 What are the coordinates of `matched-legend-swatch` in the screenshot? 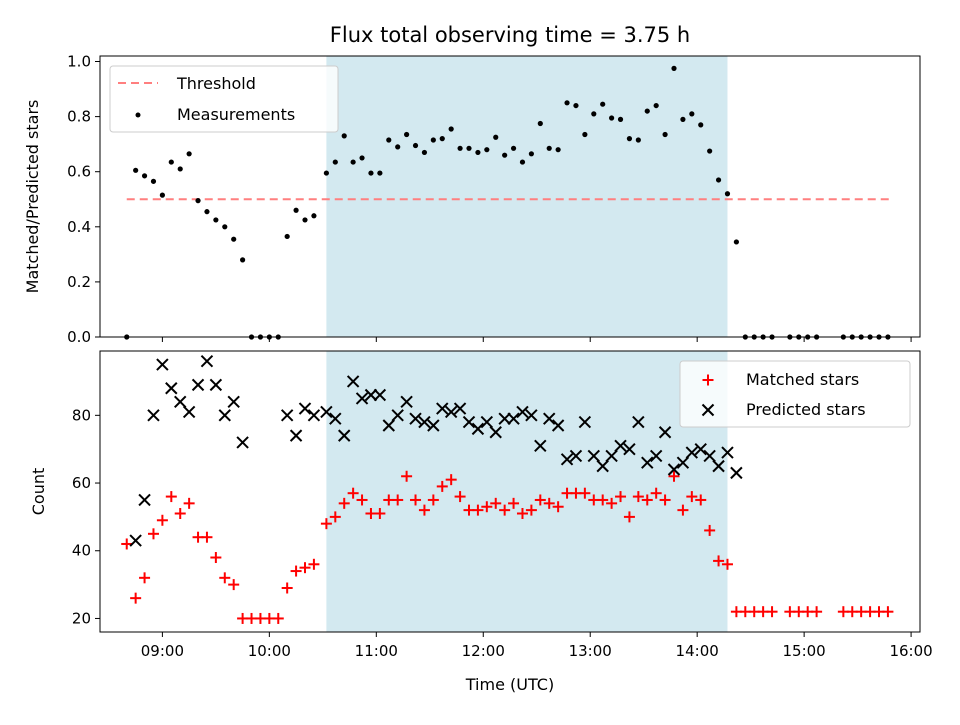 It's located at (708, 380).